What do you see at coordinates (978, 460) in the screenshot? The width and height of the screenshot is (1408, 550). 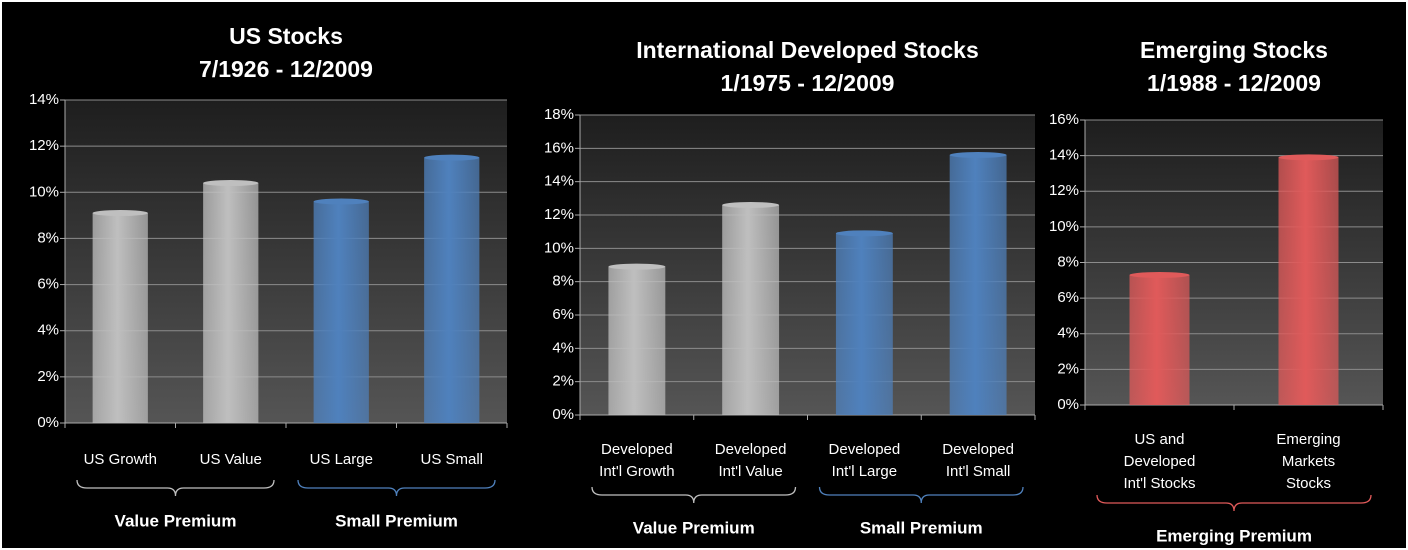 I see `x-tick-label: Developed Int'l Small` at bounding box center [978, 460].